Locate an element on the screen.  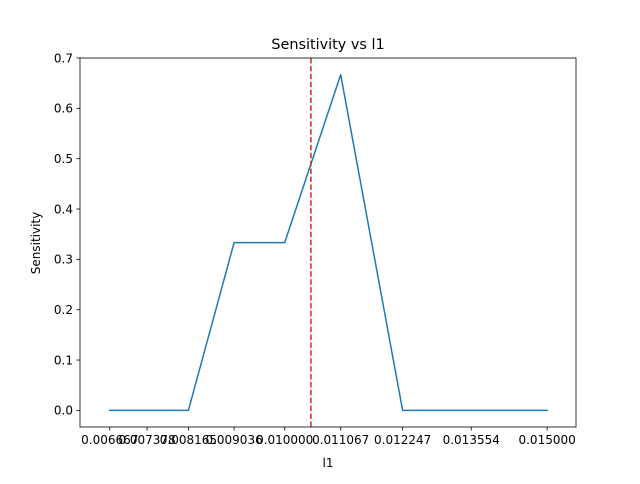
chart-title: Sensitivity vs l1 is located at coordinates (327, 45).